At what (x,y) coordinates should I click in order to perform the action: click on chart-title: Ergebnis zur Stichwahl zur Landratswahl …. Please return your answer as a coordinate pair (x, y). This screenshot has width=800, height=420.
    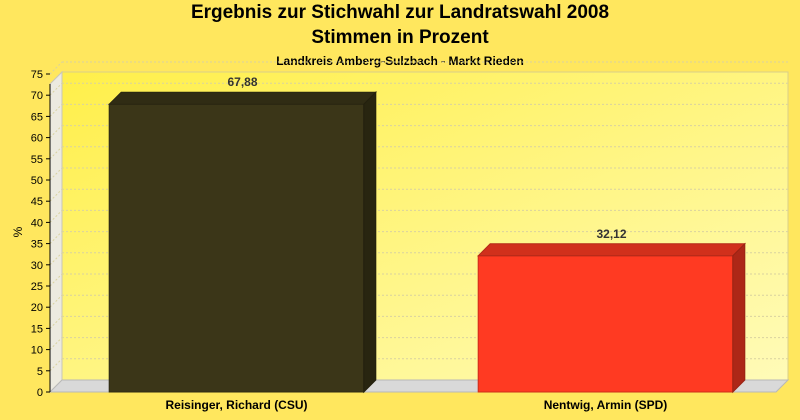
    Looking at the image, I should click on (400, 12).